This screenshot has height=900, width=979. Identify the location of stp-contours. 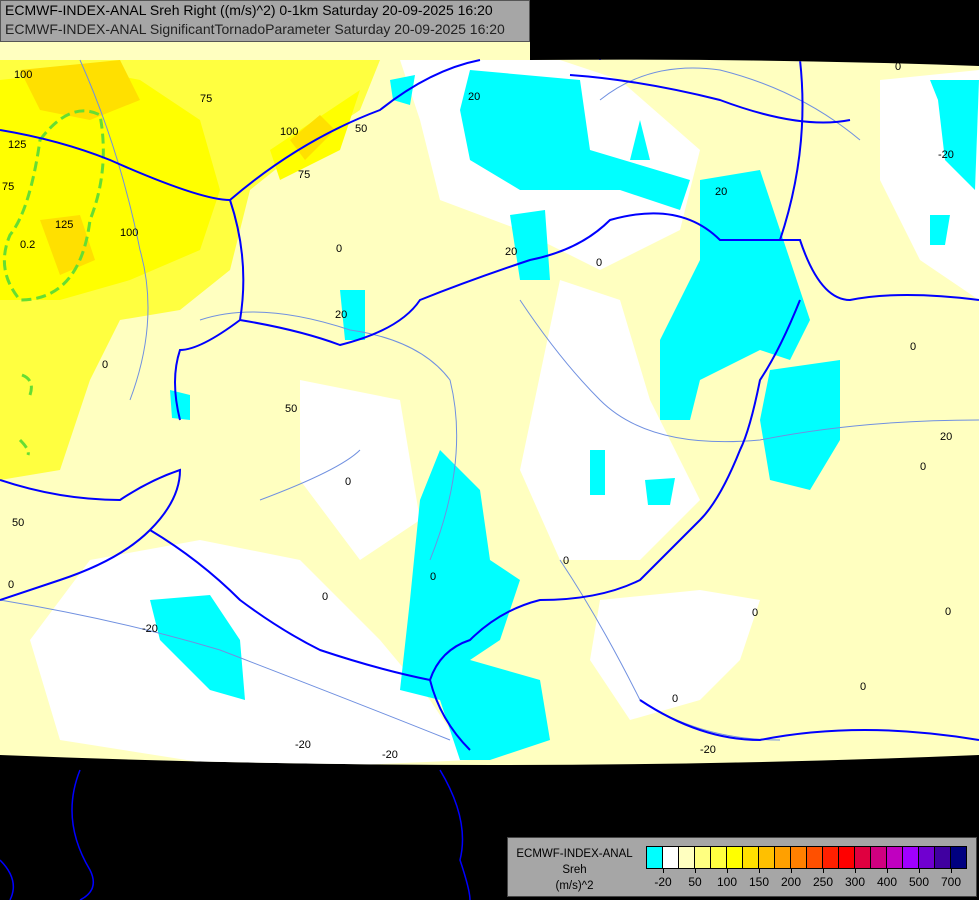
(53, 282).